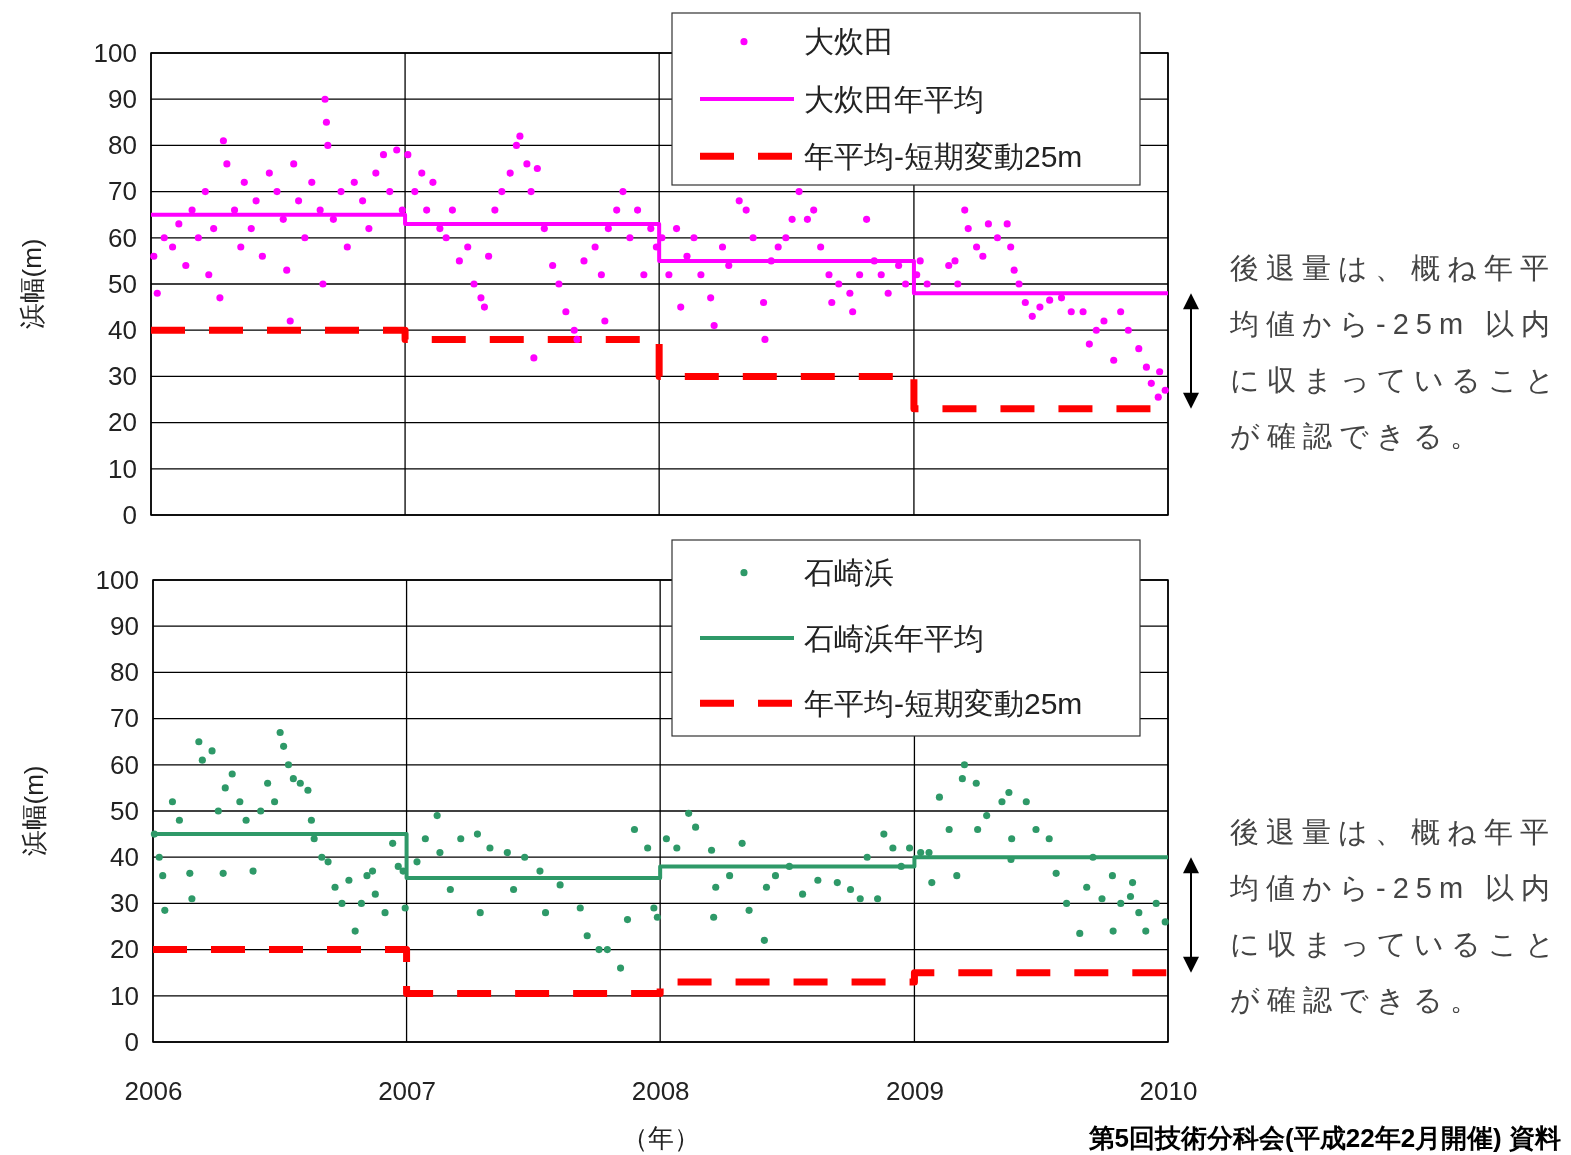 The height and width of the screenshot is (1155, 1571). Describe the element at coordinates (894, 638) in the screenshot. I see `legend-label: 石崎浜年平均` at that location.